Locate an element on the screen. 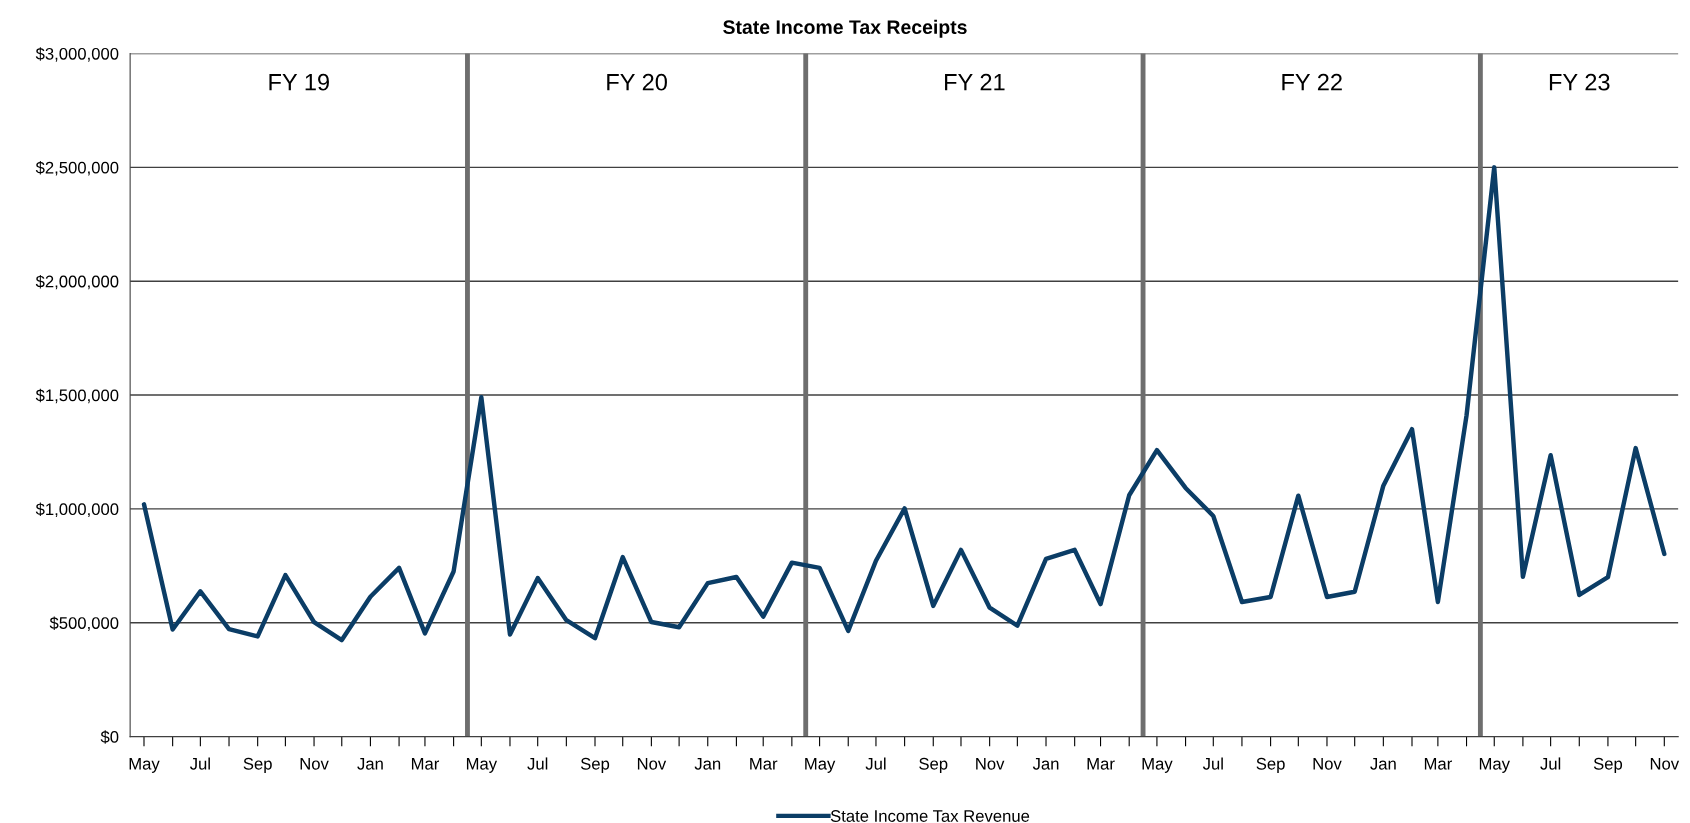 Image resolution: width=1690 pixels, height=823 pixels. y-tick-label: $2,000,000 is located at coordinates (77, 282).